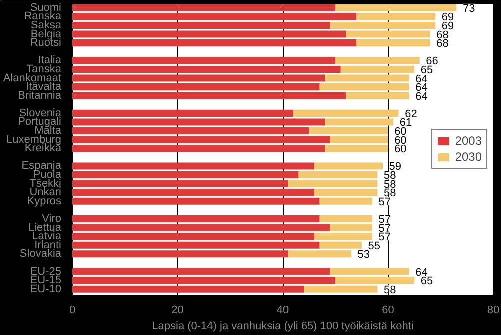  Describe the element at coordinates (72, 310) in the screenshot. I see `x-tick-label: 0` at that location.